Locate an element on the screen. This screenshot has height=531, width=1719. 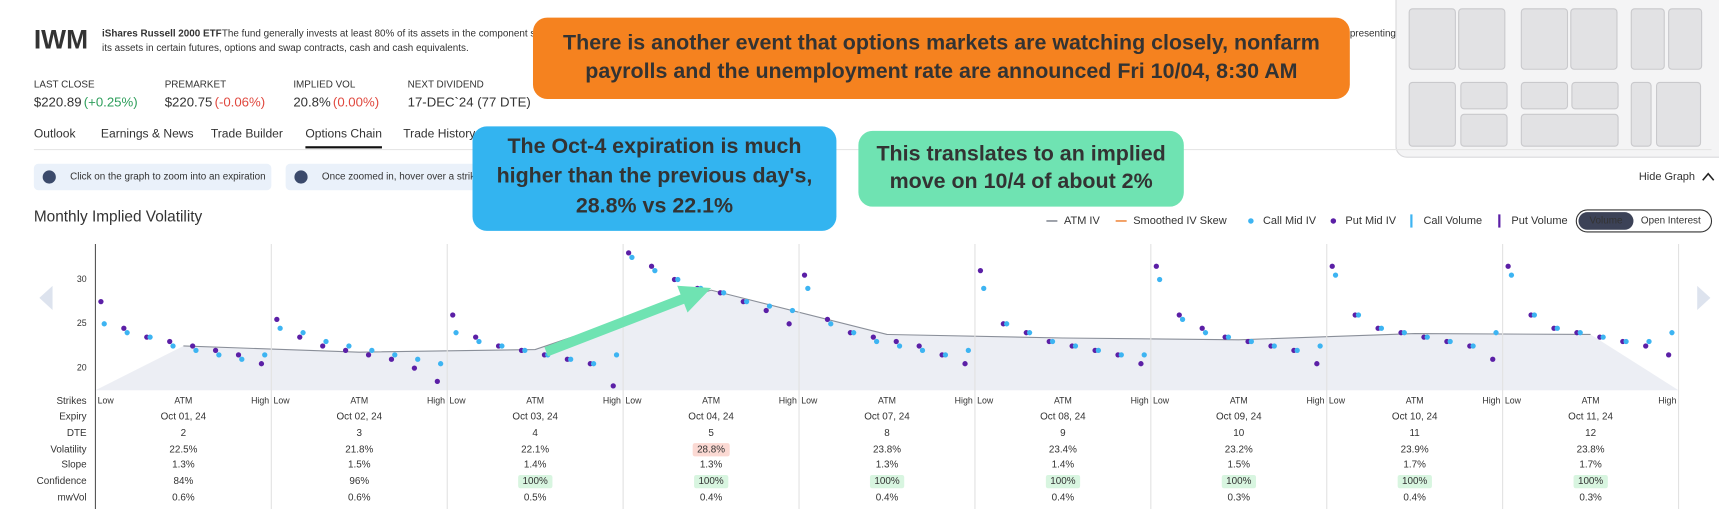
tab-underline is located at coordinates (343, 147).